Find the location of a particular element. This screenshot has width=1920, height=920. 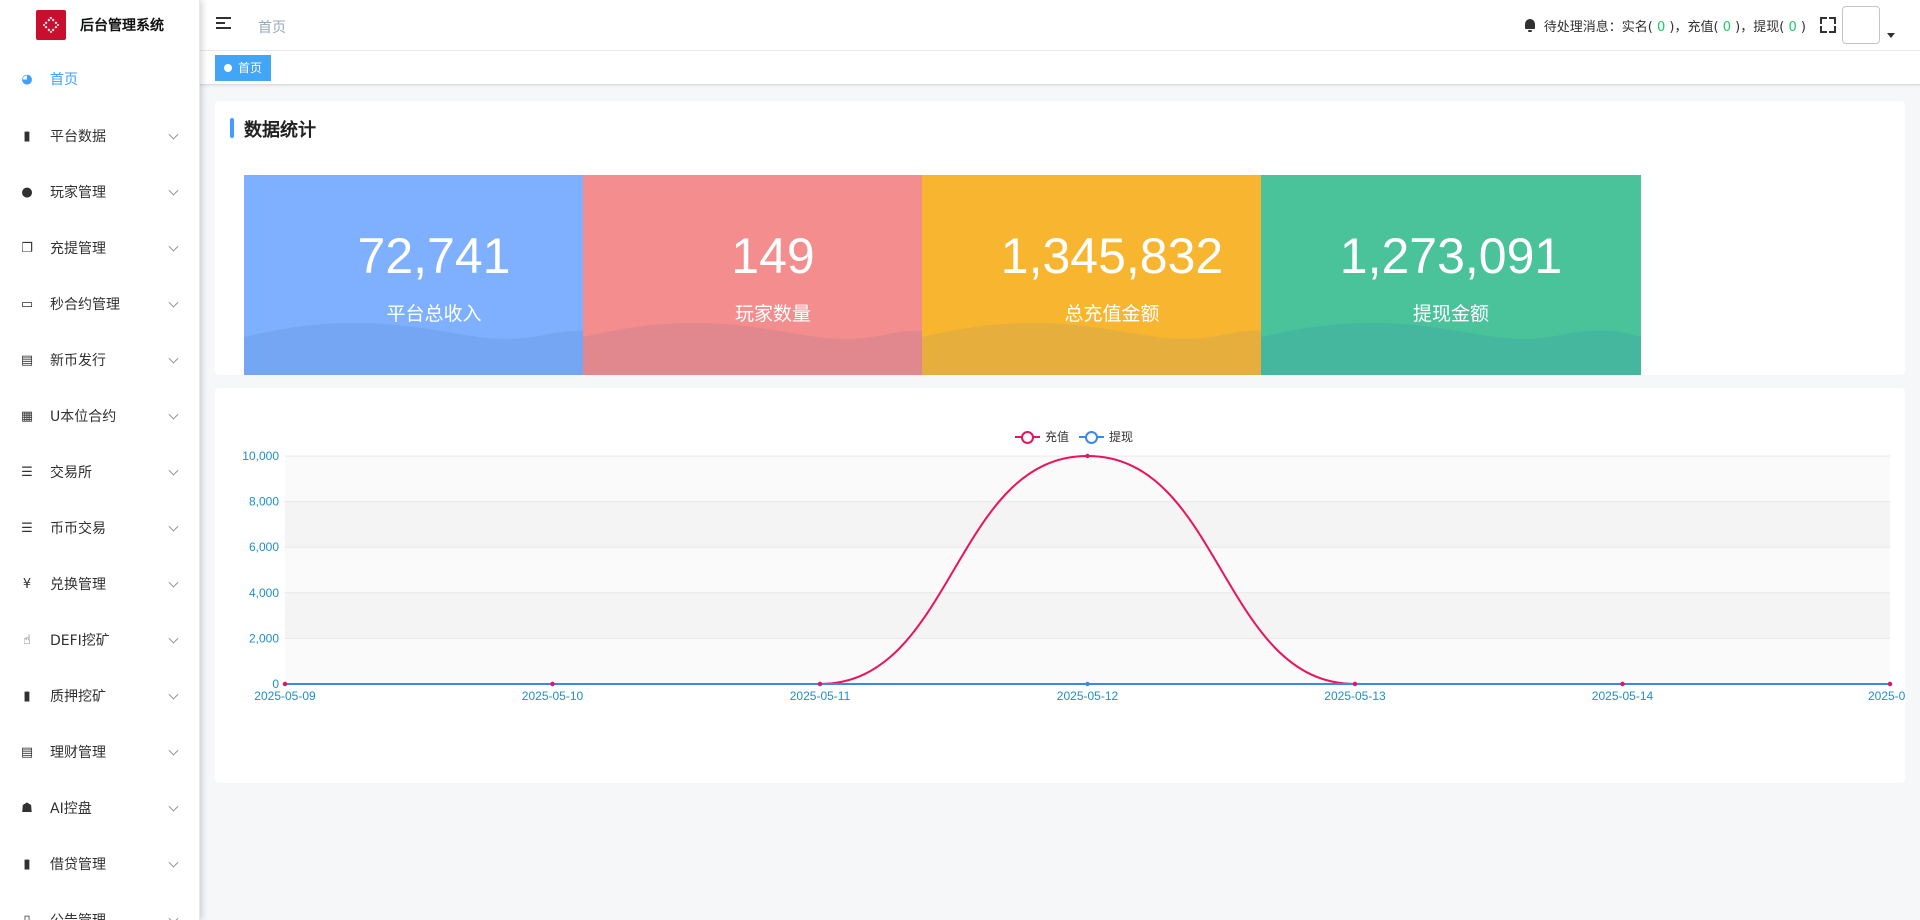

chart-legend: 充值 提现 is located at coordinates (1079, 436).